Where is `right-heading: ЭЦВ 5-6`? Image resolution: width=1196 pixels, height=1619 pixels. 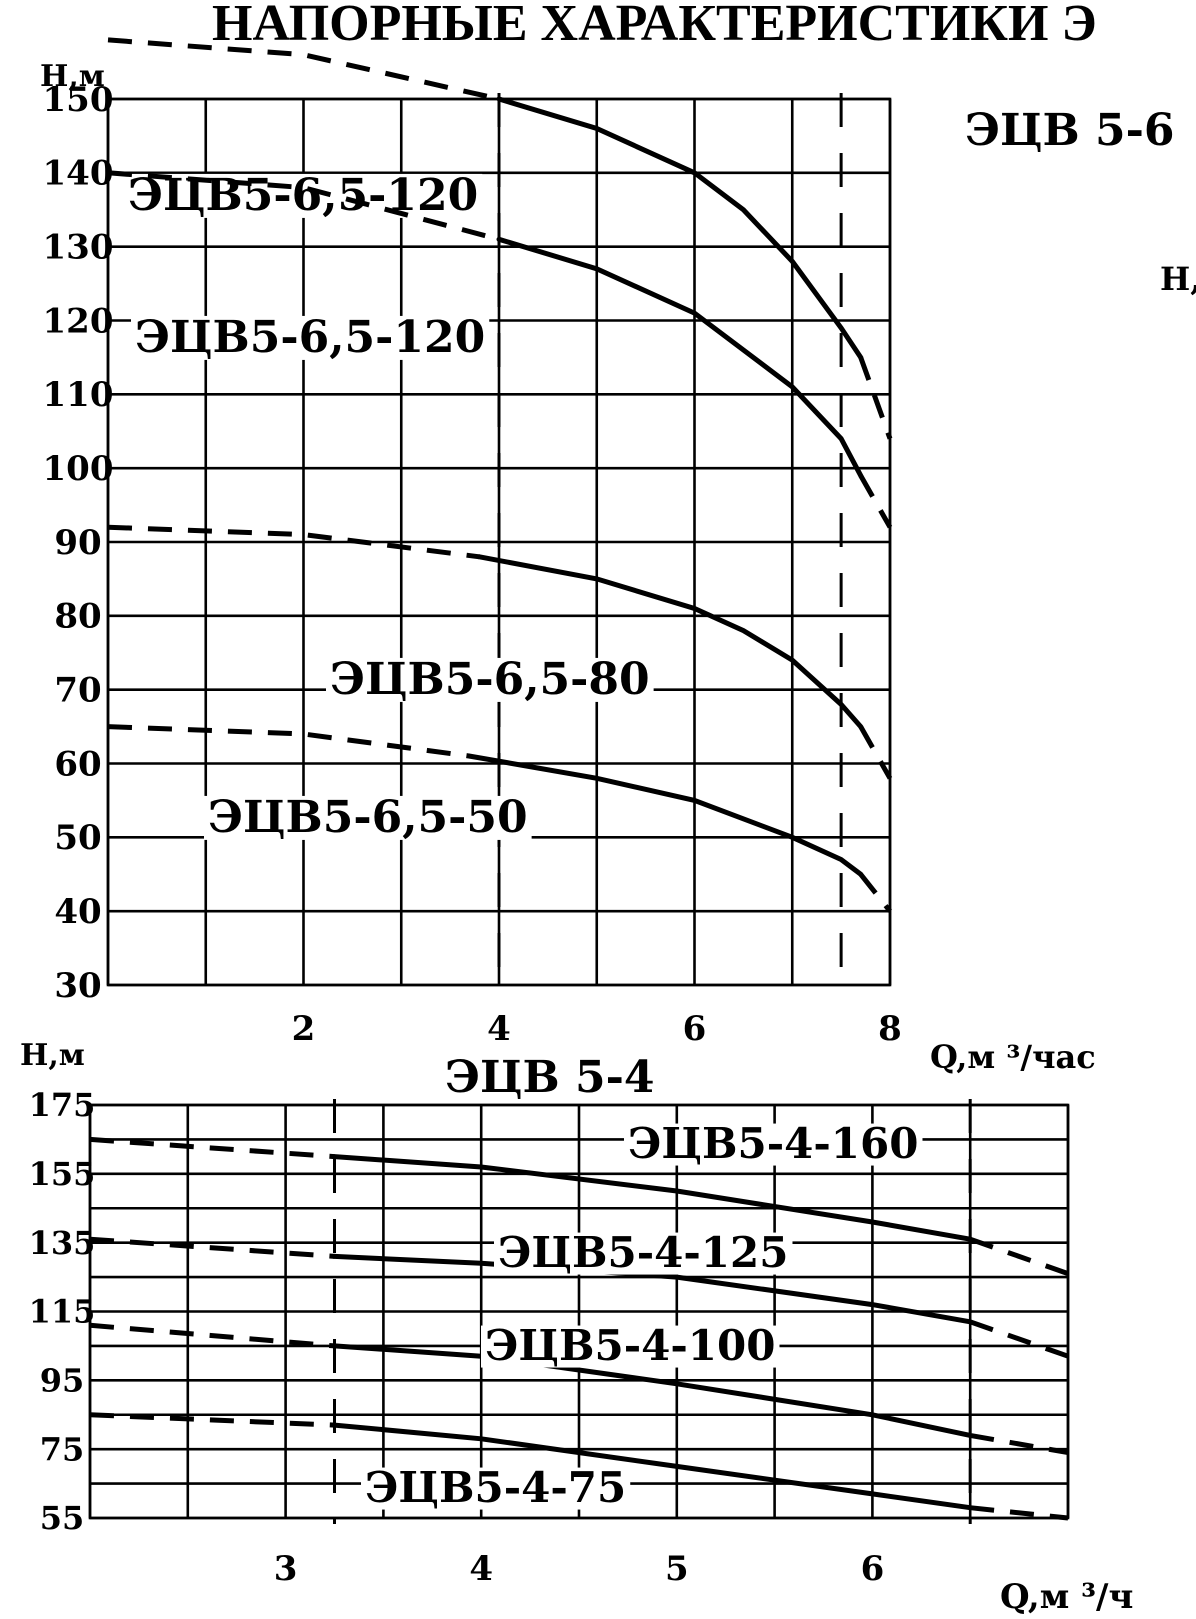 right-heading: ЭЦВ 5-6 is located at coordinates (1070, 130).